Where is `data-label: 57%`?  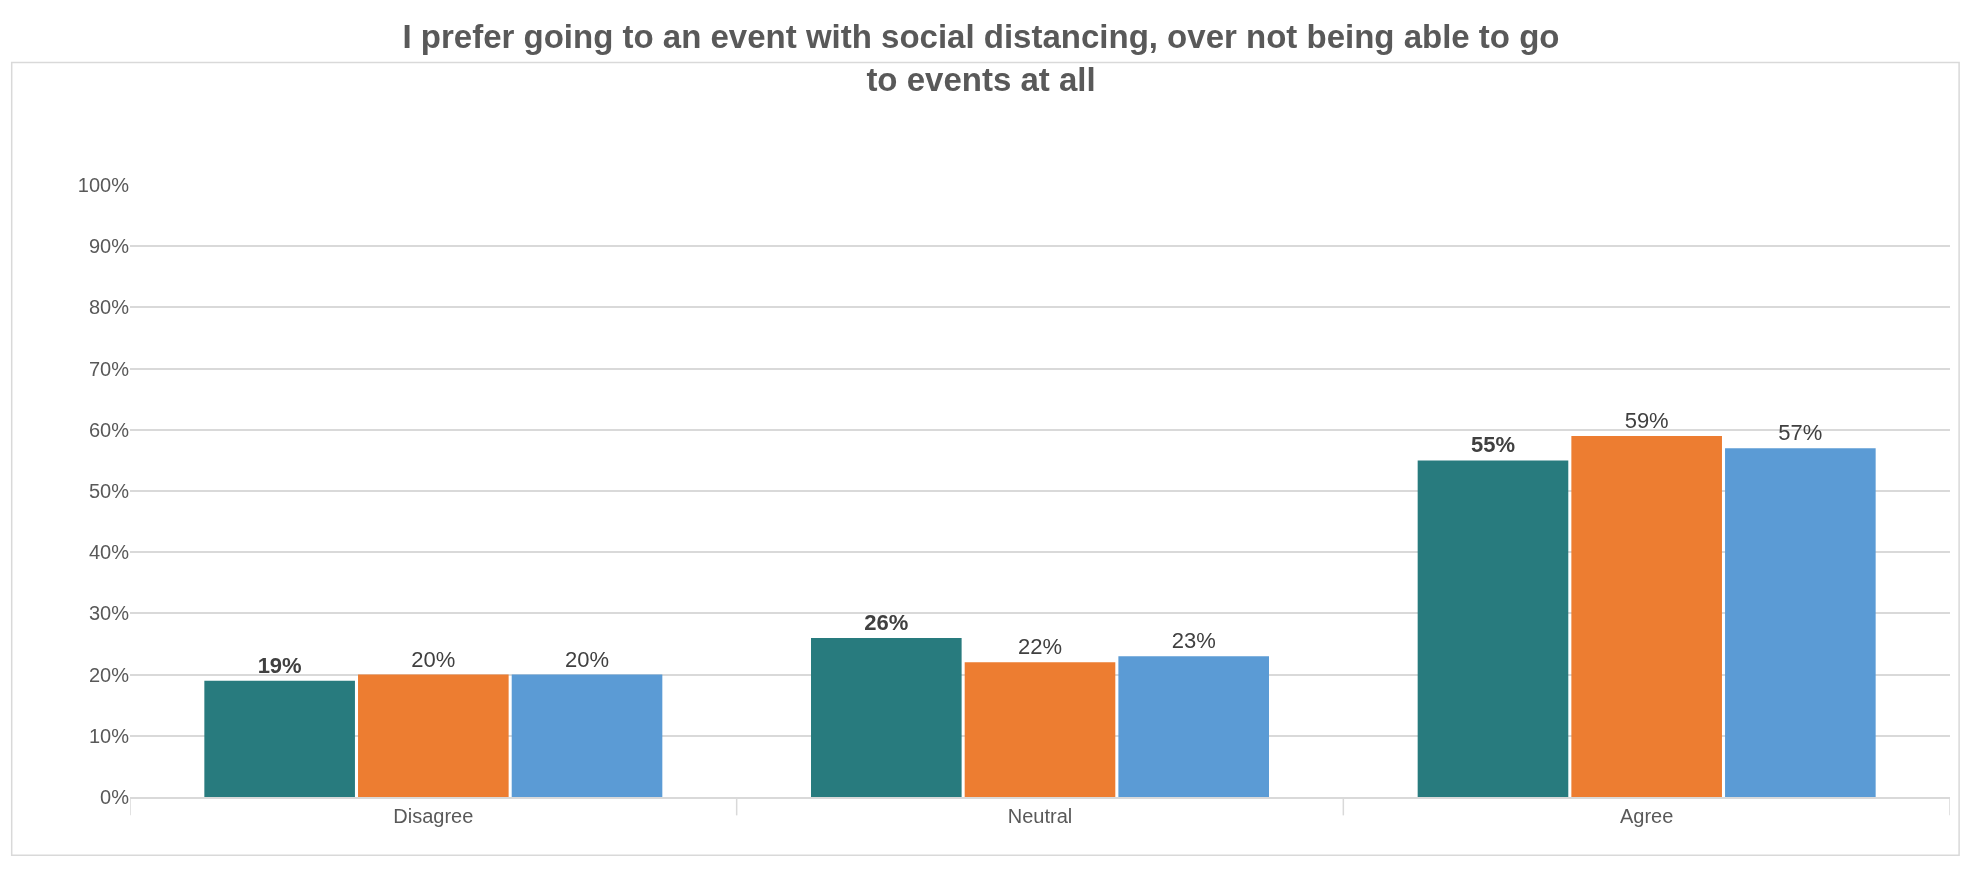 data-label: 57% is located at coordinates (1800, 433).